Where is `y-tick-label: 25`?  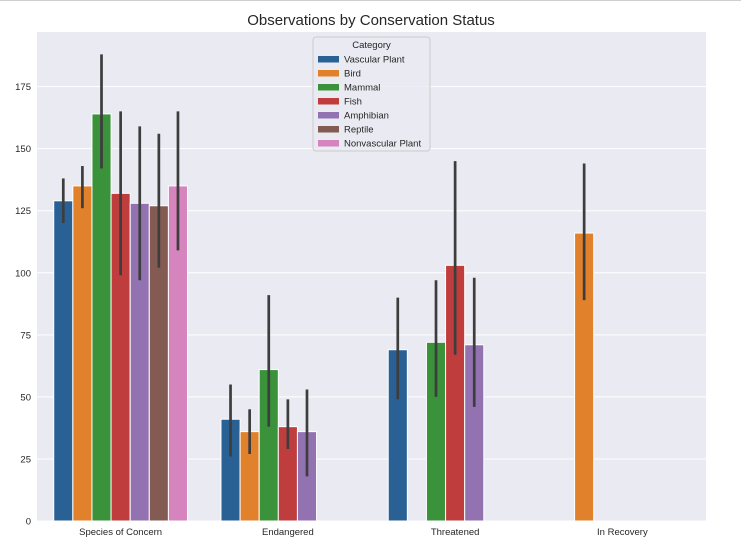
y-tick-label: 25 is located at coordinates (25, 459).